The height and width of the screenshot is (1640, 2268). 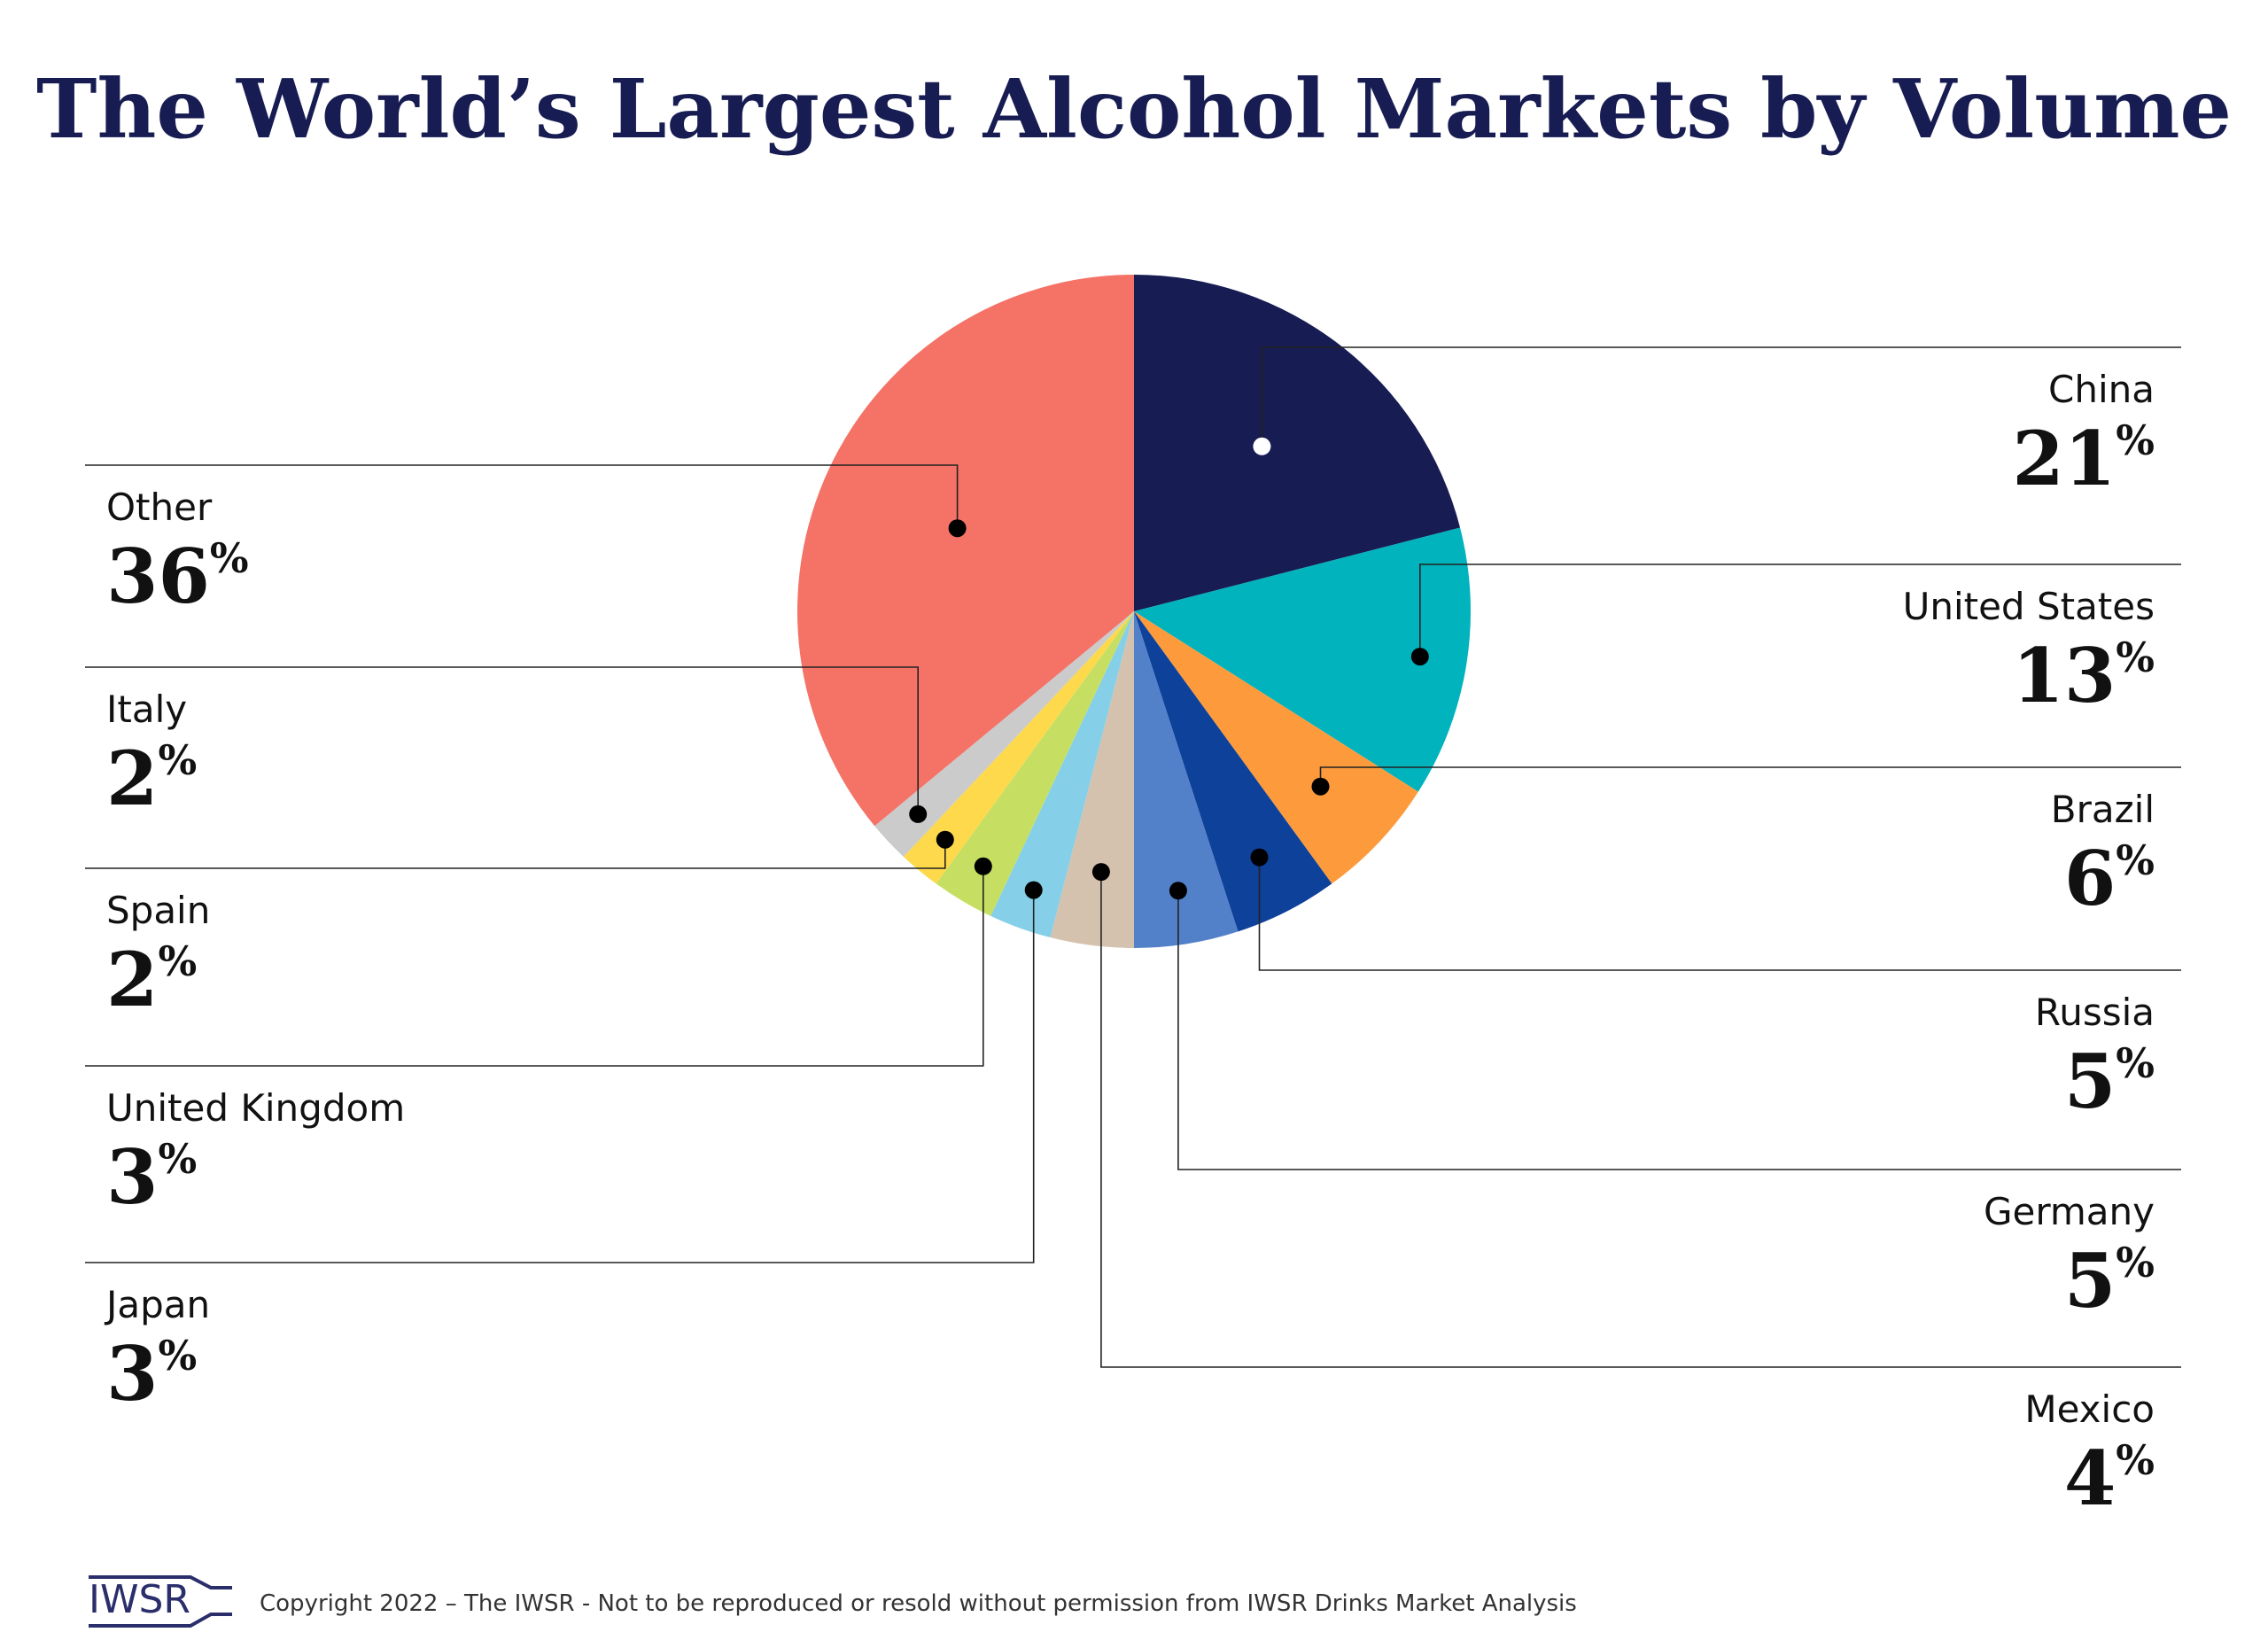 I want to click on value-china: 21%, so click(x=2083, y=458).